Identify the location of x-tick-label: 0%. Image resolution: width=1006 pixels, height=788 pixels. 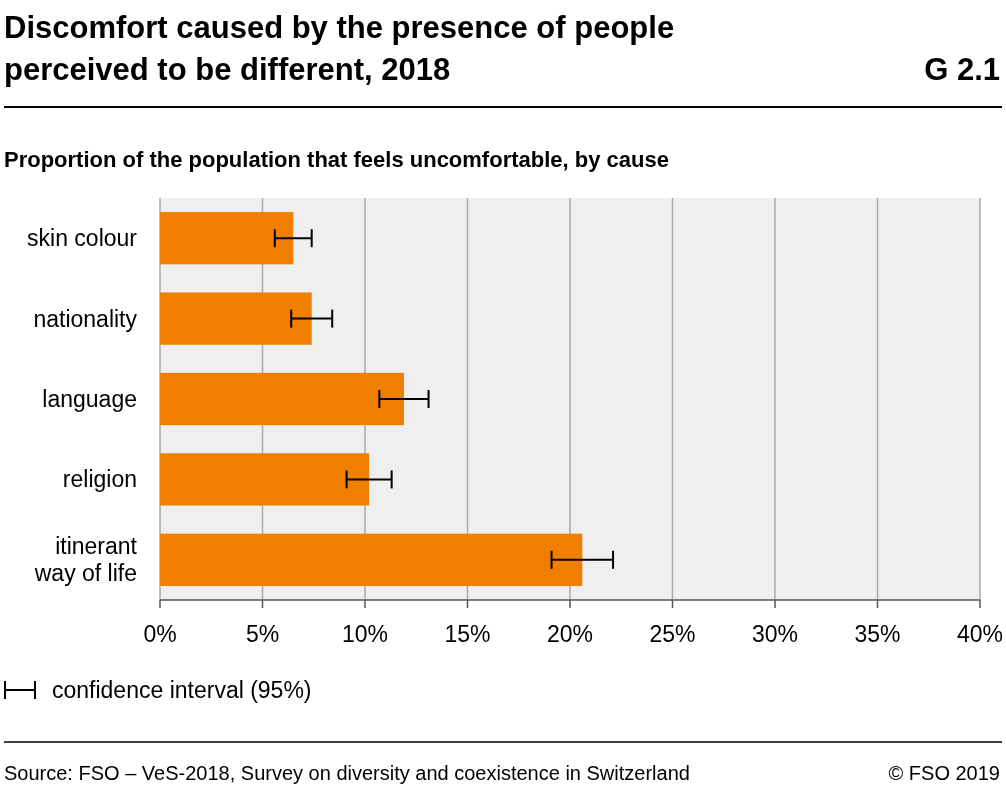
(160, 634).